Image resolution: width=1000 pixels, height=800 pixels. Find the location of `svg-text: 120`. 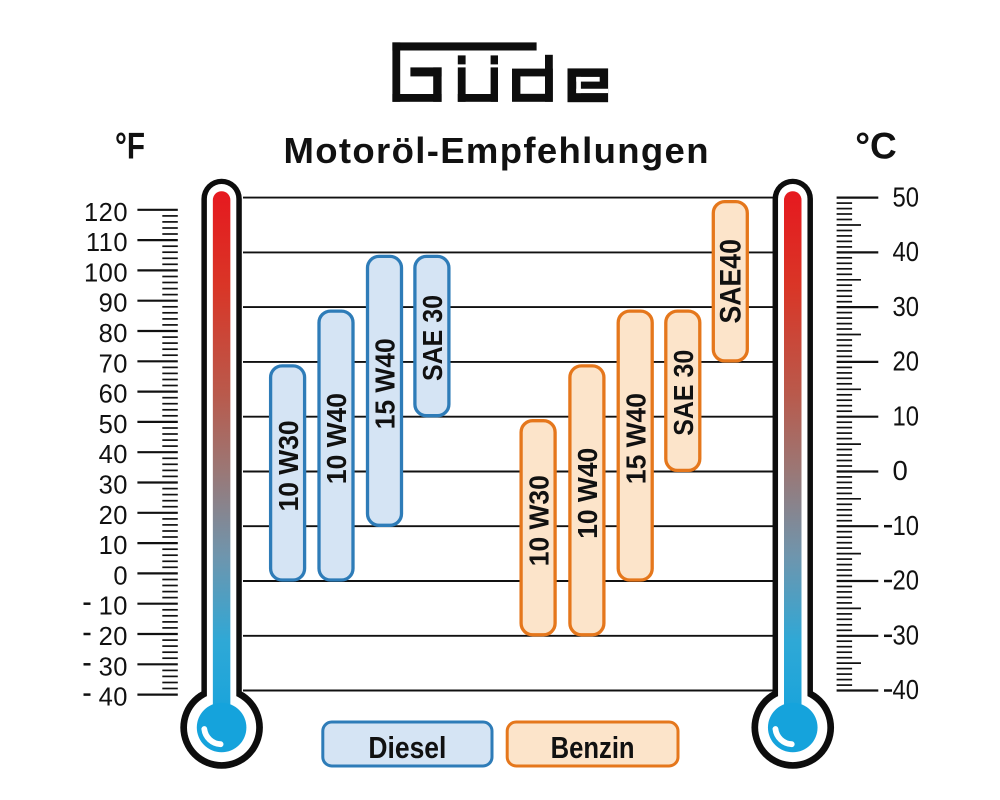

svg-text: 120 is located at coordinates (106, 213).